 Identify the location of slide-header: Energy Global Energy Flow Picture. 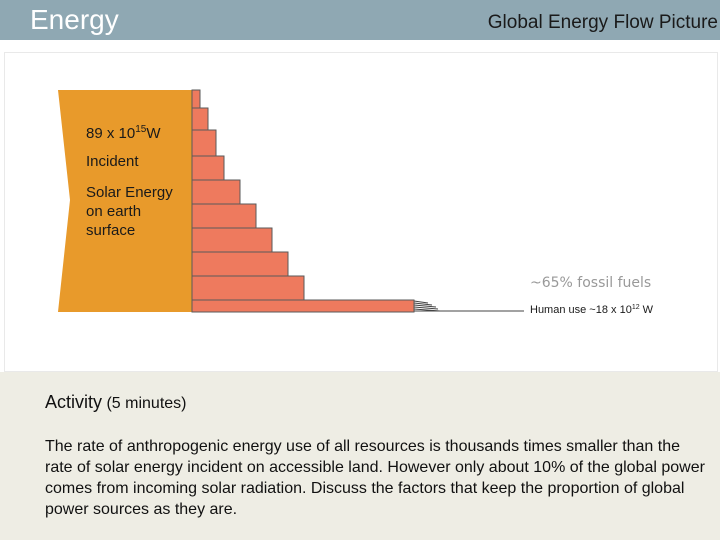
(360, 20).